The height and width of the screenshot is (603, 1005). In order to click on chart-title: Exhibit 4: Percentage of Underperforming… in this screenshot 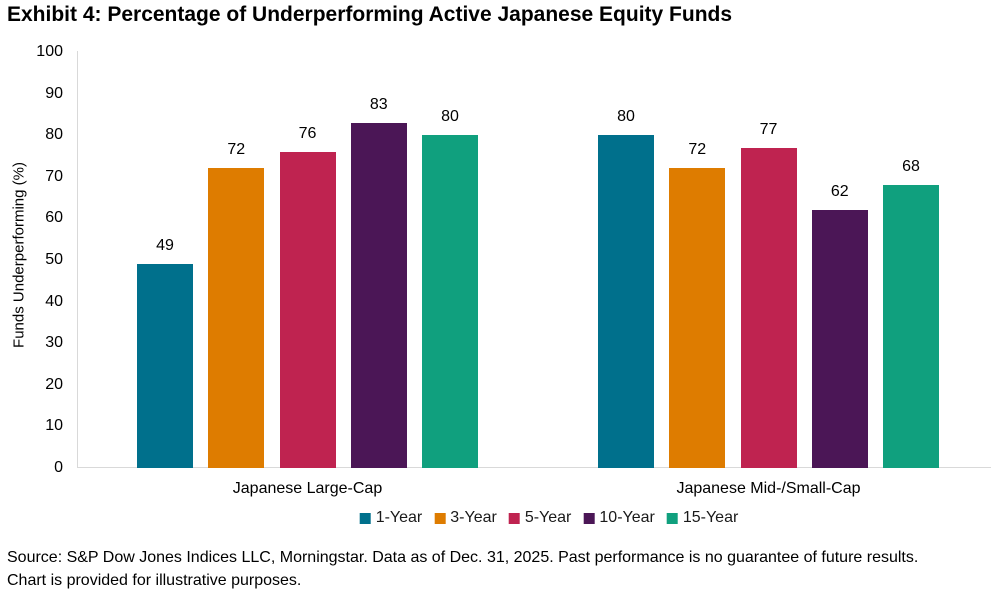, I will do `click(370, 14)`.